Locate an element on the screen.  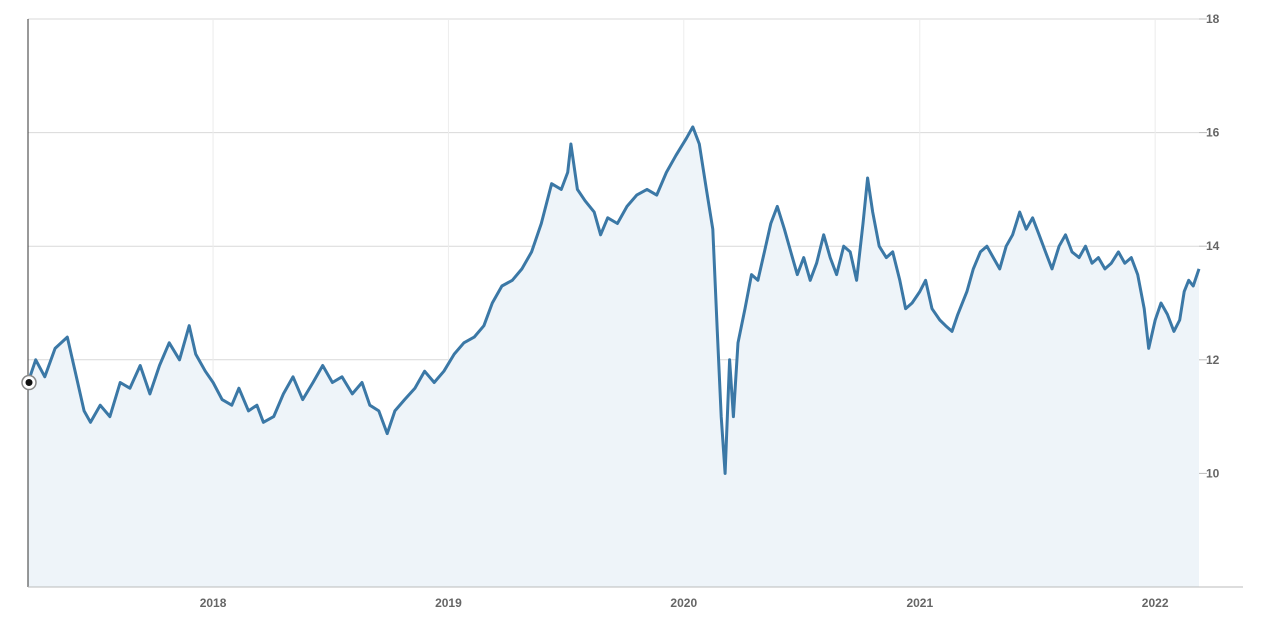
x-tick-label: 2021 is located at coordinates (919, 603).